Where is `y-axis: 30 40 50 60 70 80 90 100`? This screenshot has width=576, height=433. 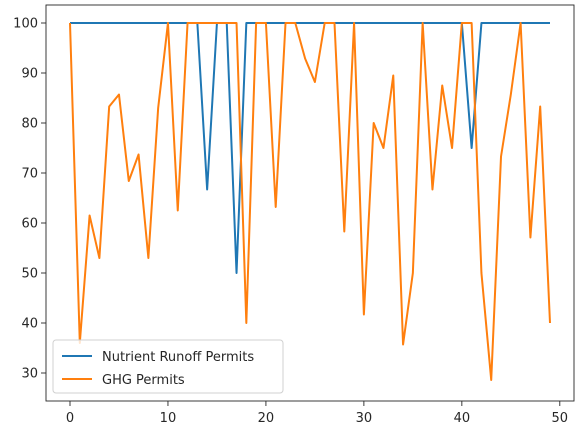
y-axis: 30 40 50 60 70 80 90 100 is located at coordinates (29, 199).